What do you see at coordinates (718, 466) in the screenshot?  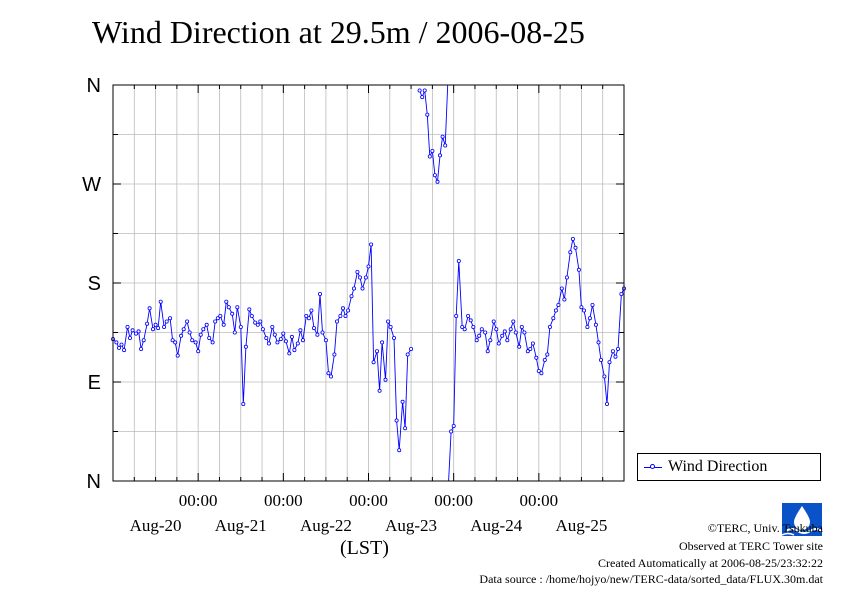 I see `legend-label: Wind Direction` at bounding box center [718, 466].